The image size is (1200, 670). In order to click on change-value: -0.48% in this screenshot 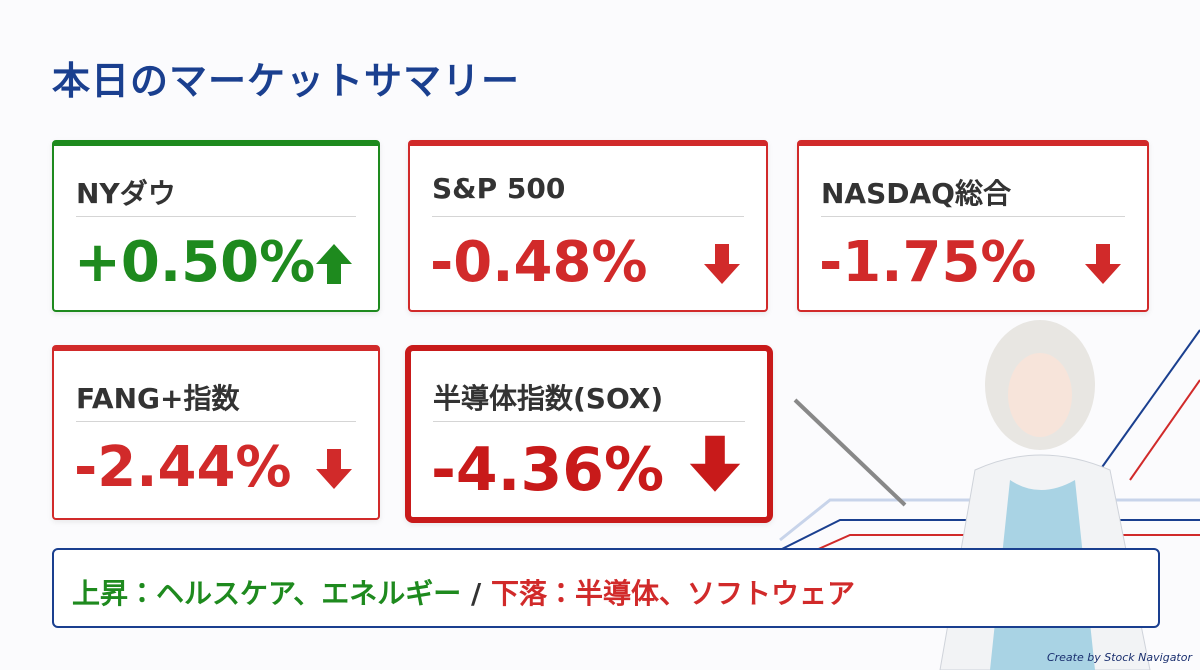, I will do `click(539, 262)`.